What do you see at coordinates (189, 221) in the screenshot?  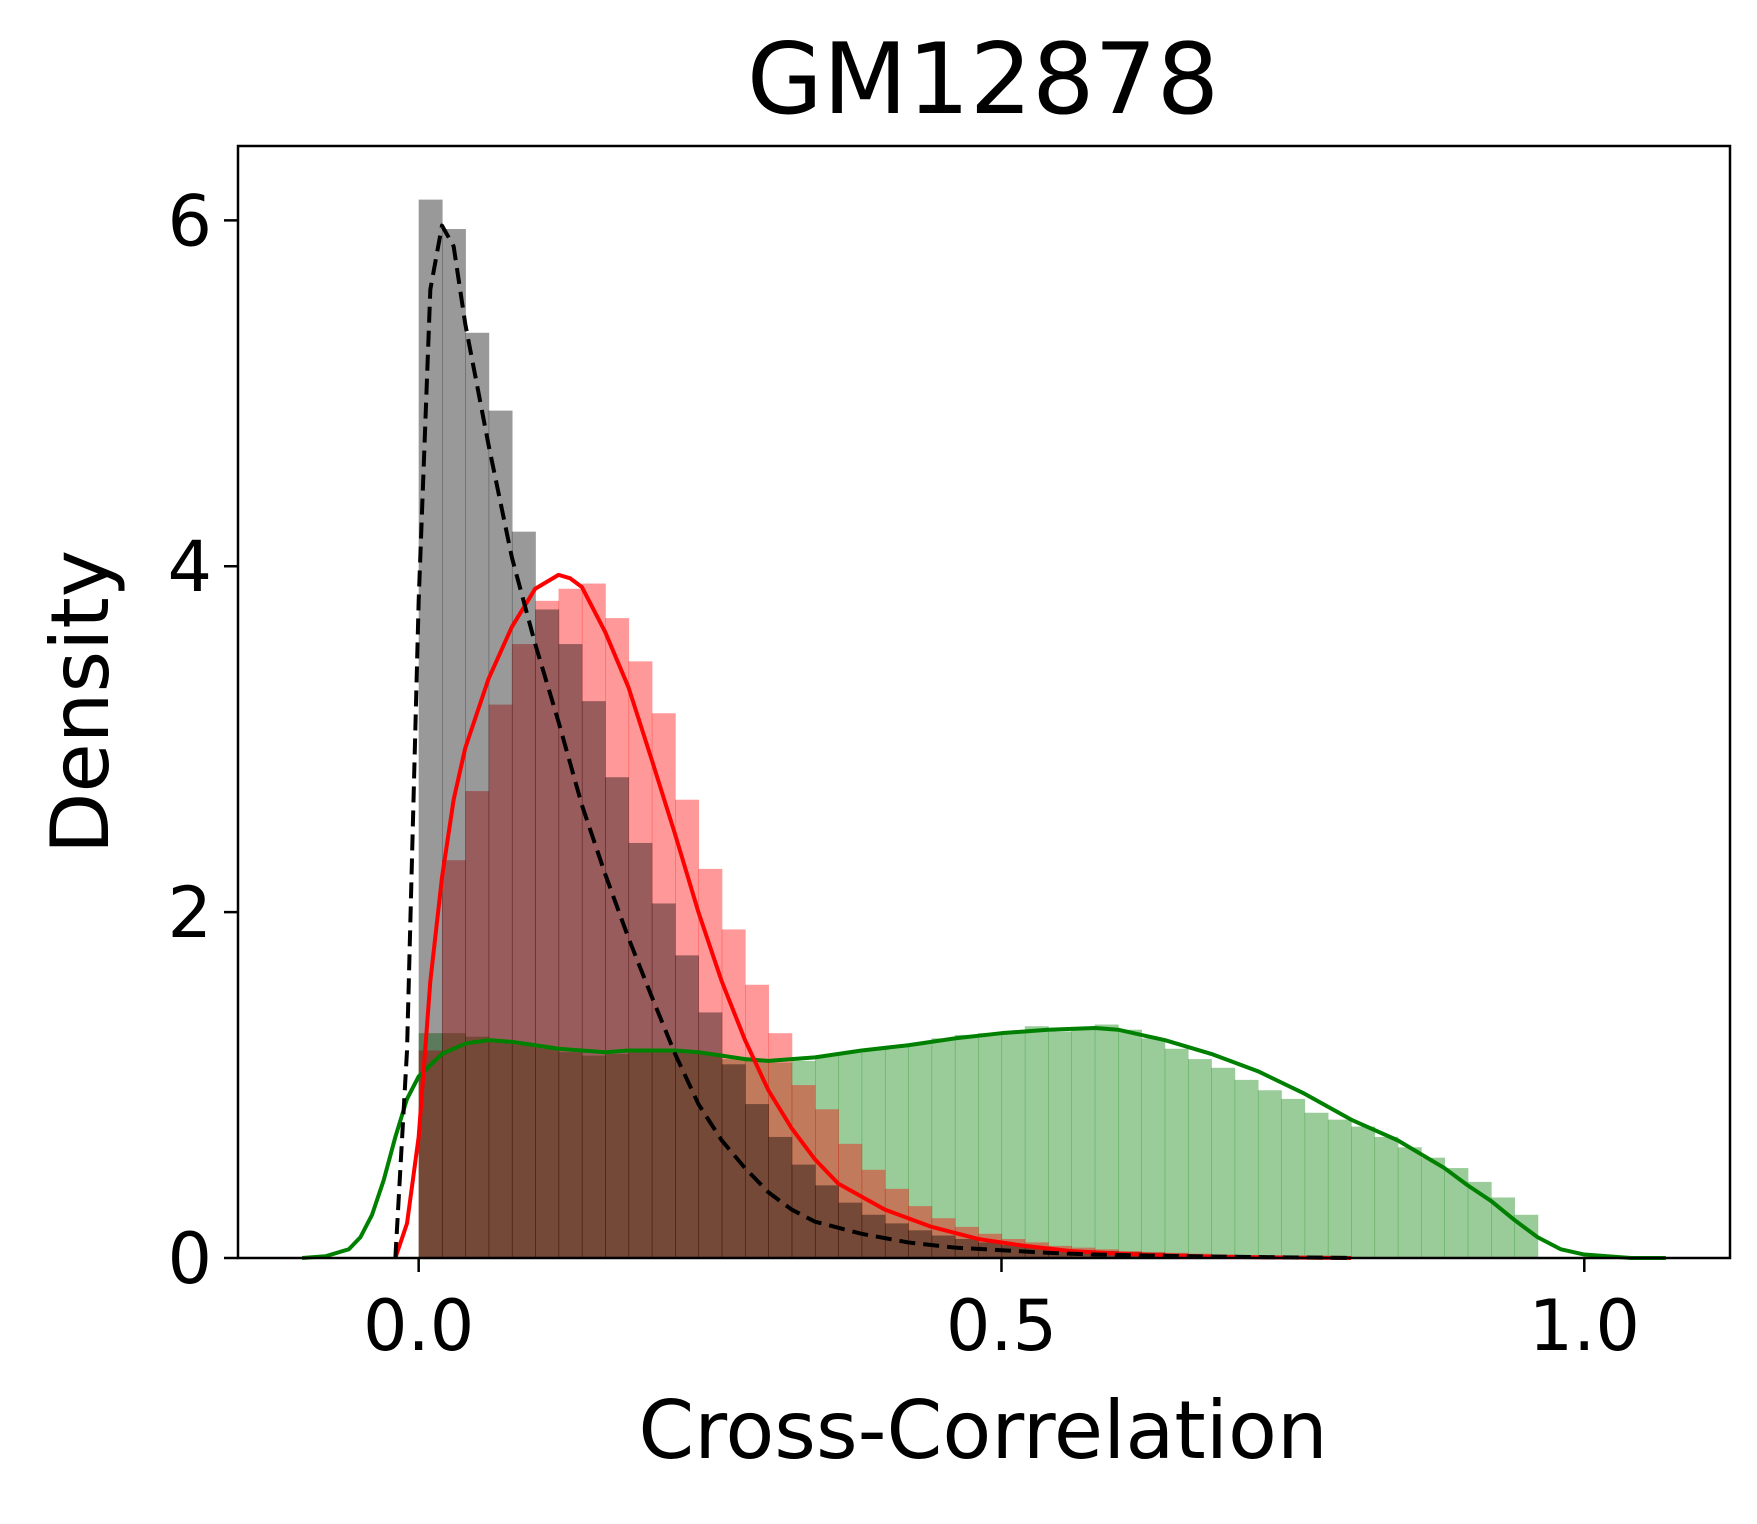 I see `y-tick-label: 6` at bounding box center [189, 221].